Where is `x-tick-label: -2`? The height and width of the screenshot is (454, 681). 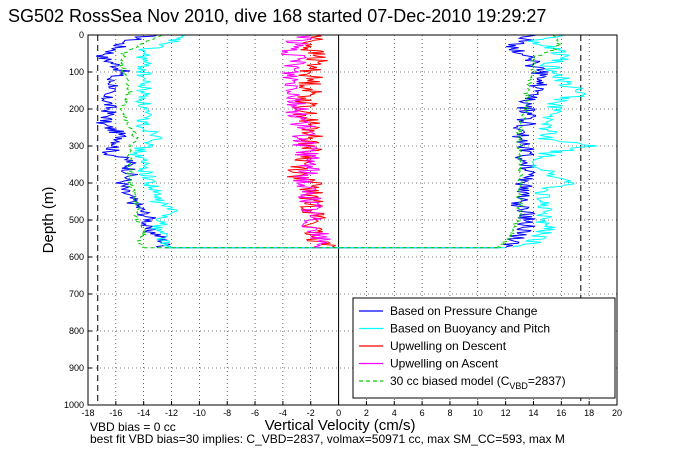 x-tick-label: -2 is located at coordinates (311, 413).